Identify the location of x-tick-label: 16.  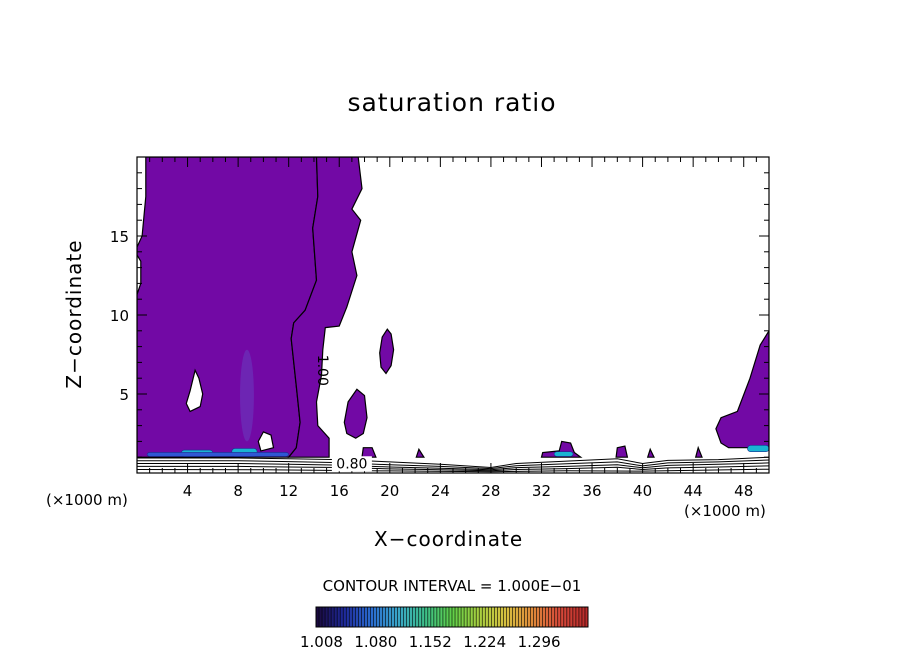
(339, 491).